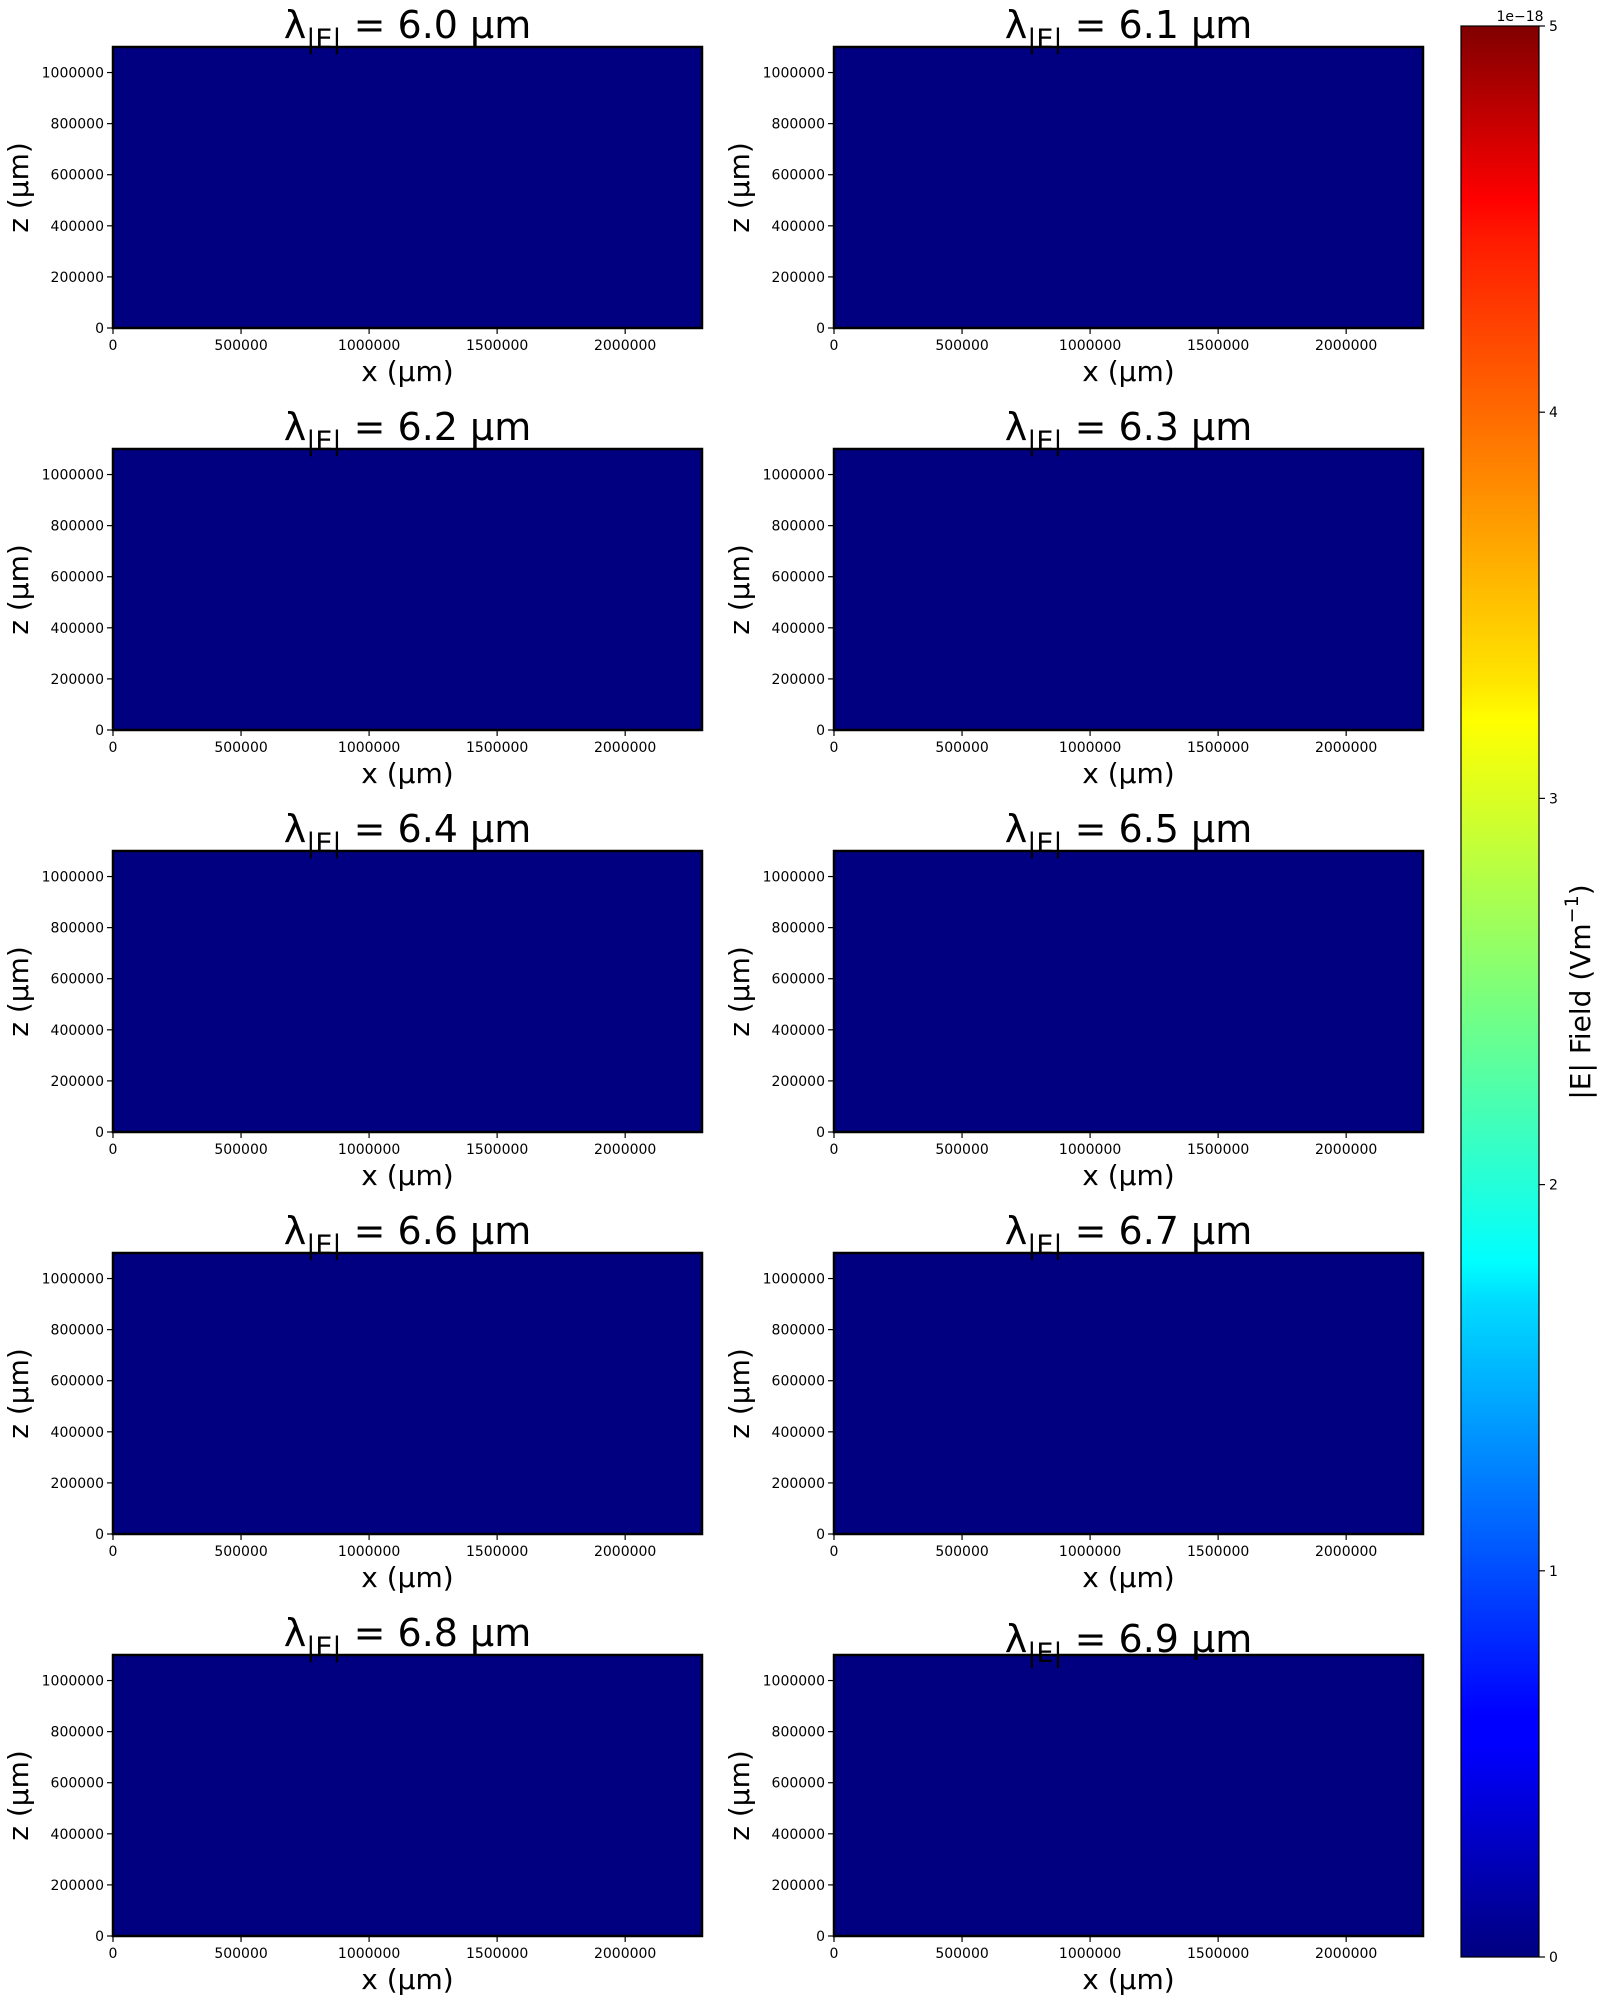 This screenshot has height=2000, width=1600. What do you see at coordinates (1128, 833) in the screenshot?
I see `subplot-title: λ|E| = 6.5 μm` at bounding box center [1128, 833].